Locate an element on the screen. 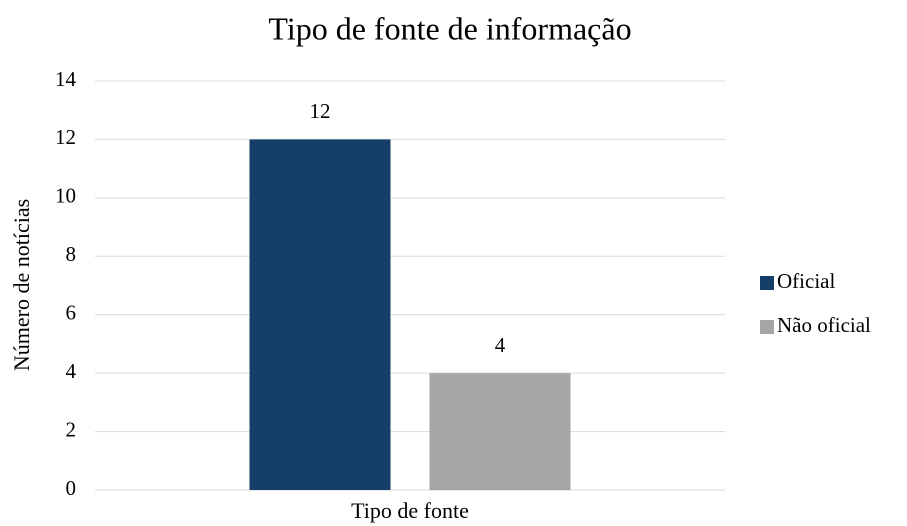 The height and width of the screenshot is (526, 907). y-tick-label: 12 is located at coordinates (65, 137).